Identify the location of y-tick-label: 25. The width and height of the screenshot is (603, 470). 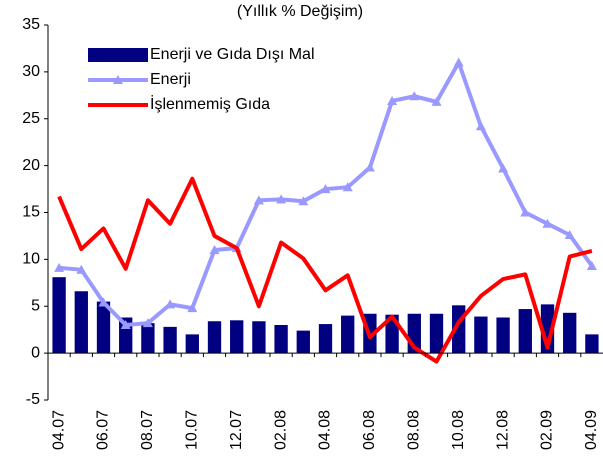
(31, 118).